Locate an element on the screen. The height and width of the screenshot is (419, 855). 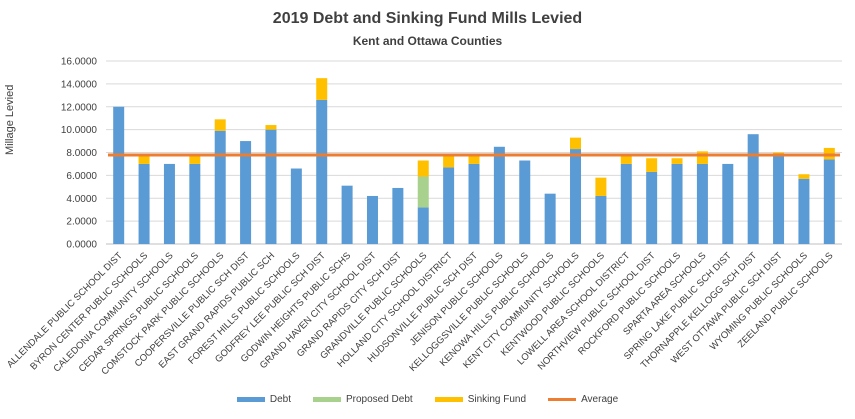
legend-label-sinking-fund: Sinking Fund is located at coordinates (497, 399).